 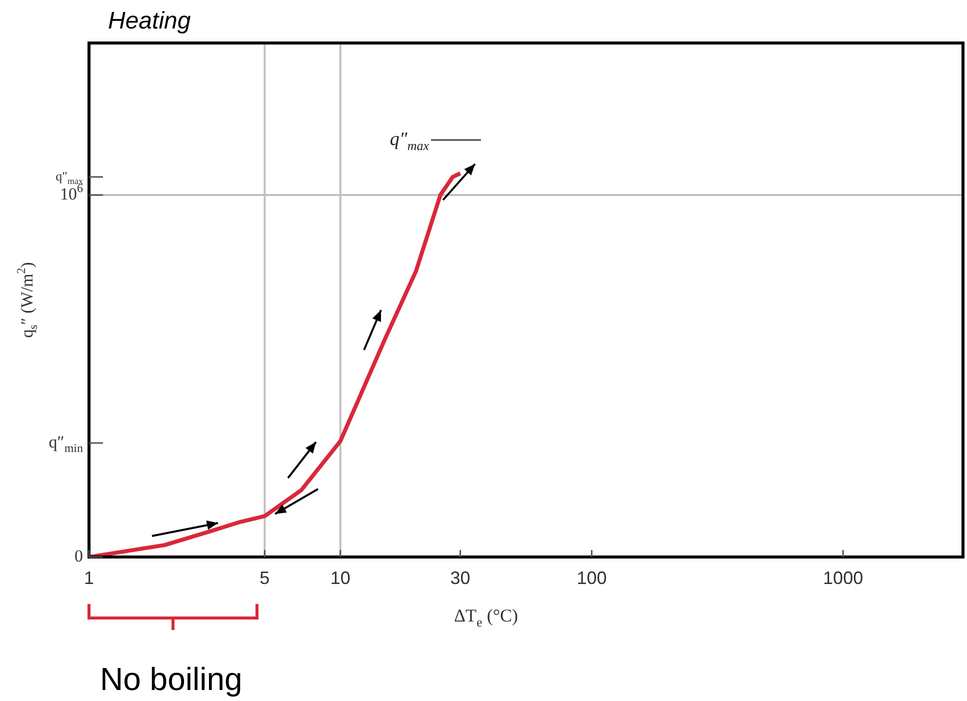 What do you see at coordinates (89, 578) in the screenshot?
I see `x-tick-label: 1` at bounding box center [89, 578].